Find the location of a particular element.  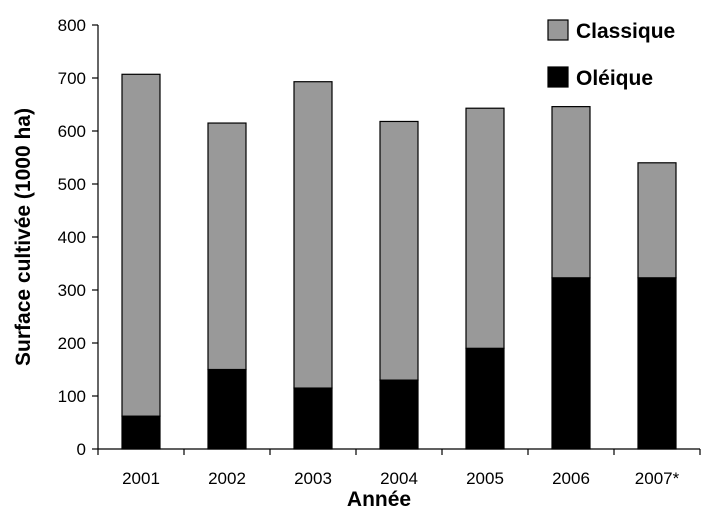

legend-swatch-classique is located at coordinates (558, 30).